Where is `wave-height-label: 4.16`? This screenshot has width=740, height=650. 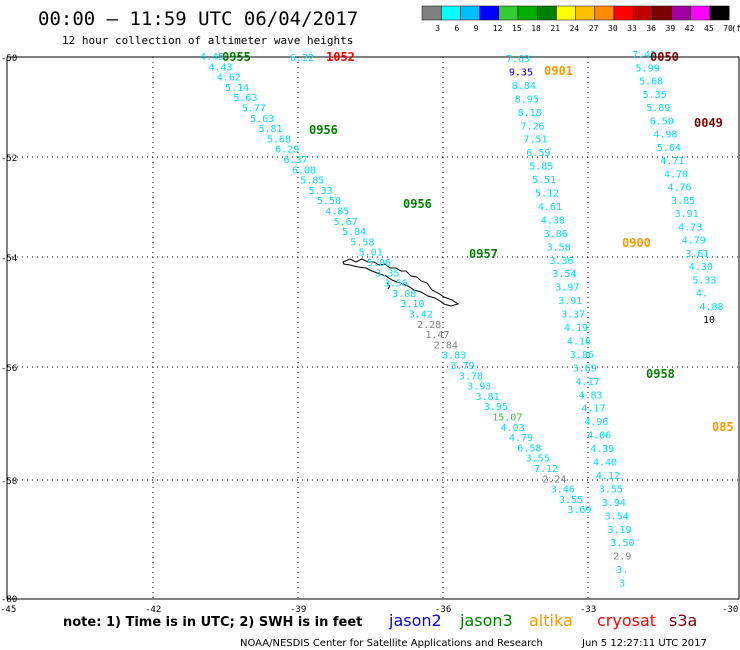 wave-height-label: 4.16 is located at coordinates (579, 341).